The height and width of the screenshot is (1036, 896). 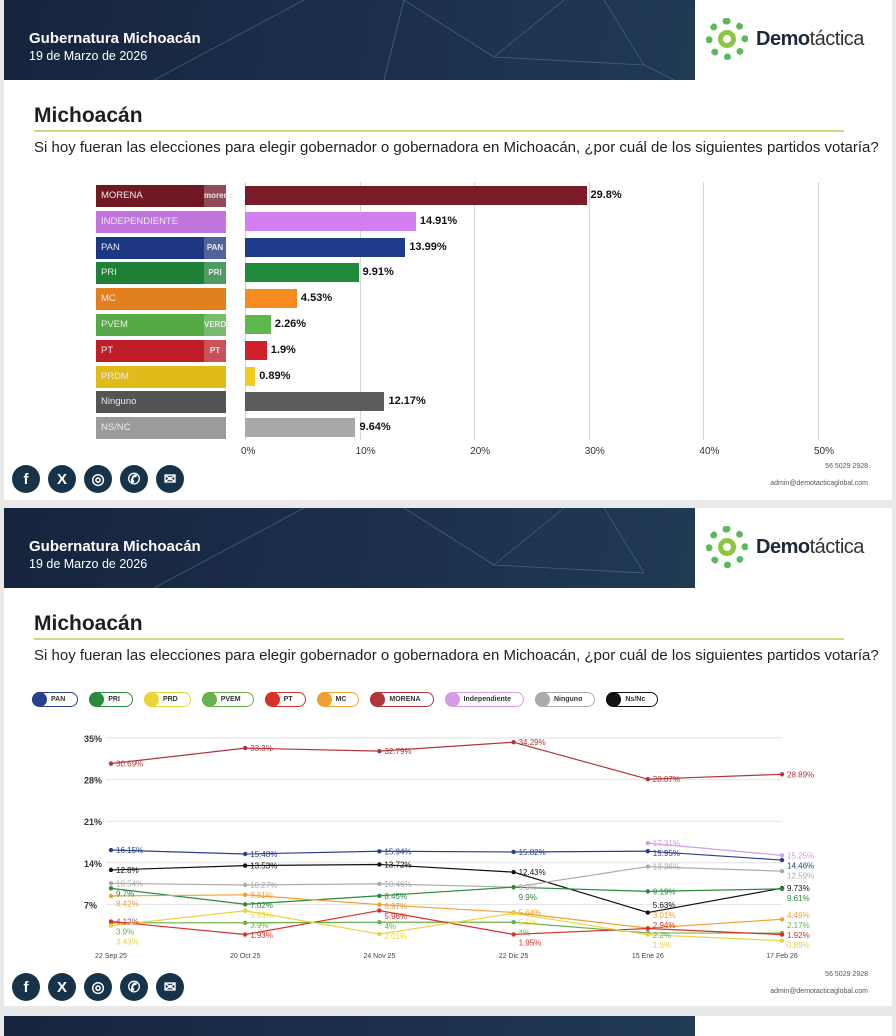 What do you see at coordinates (438, 220) in the screenshot?
I see `bar-value-label: 14.91%` at bounding box center [438, 220].